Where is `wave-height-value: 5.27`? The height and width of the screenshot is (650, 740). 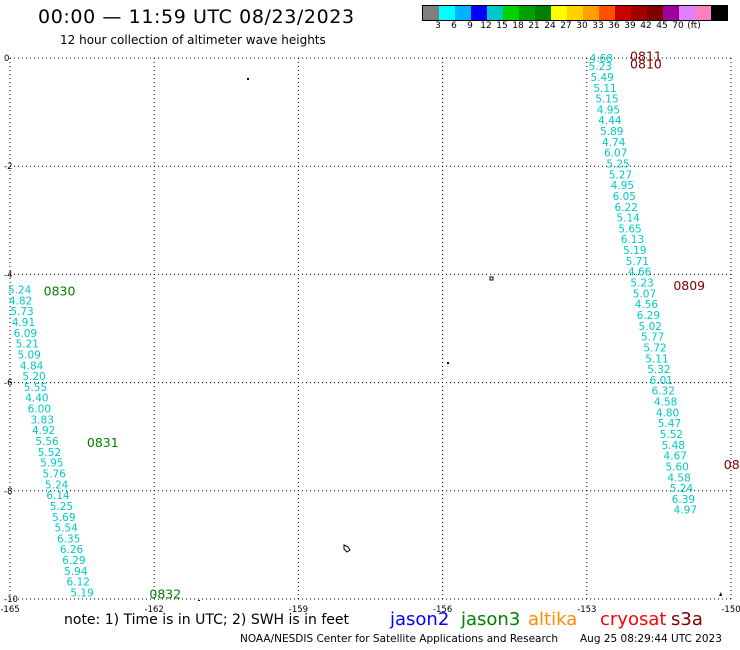 wave-height-value: 5.27 is located at coordinates (620, 175).